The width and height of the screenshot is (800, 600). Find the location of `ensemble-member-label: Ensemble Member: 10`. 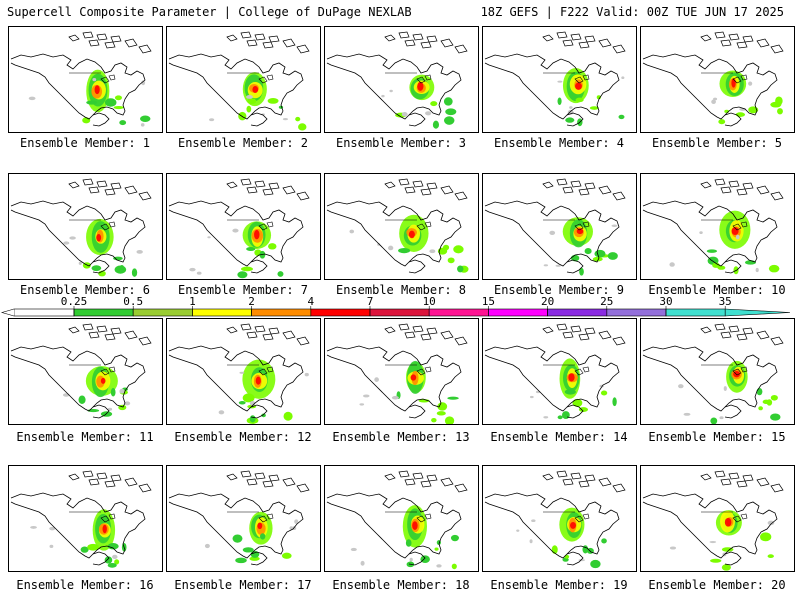

ensemble-member-label: Ensemble Member: 10 is located at coordinates (717, 290).